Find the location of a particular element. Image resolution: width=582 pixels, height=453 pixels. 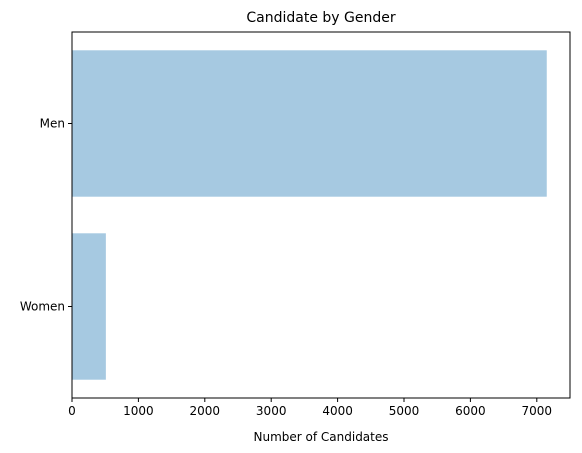

bar-women is located at coordinates (89, 306).